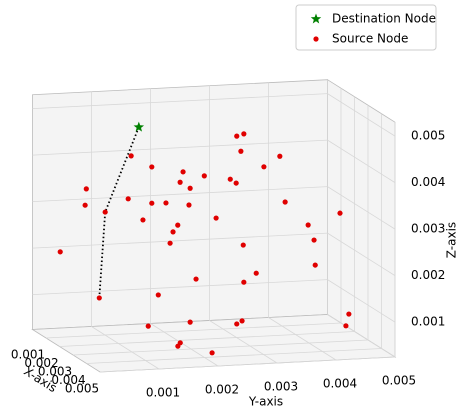 This screenshot has height=420, width=474. Describe the element at coordinates (366, 27) in the screenshot. I see `legend` at that location.